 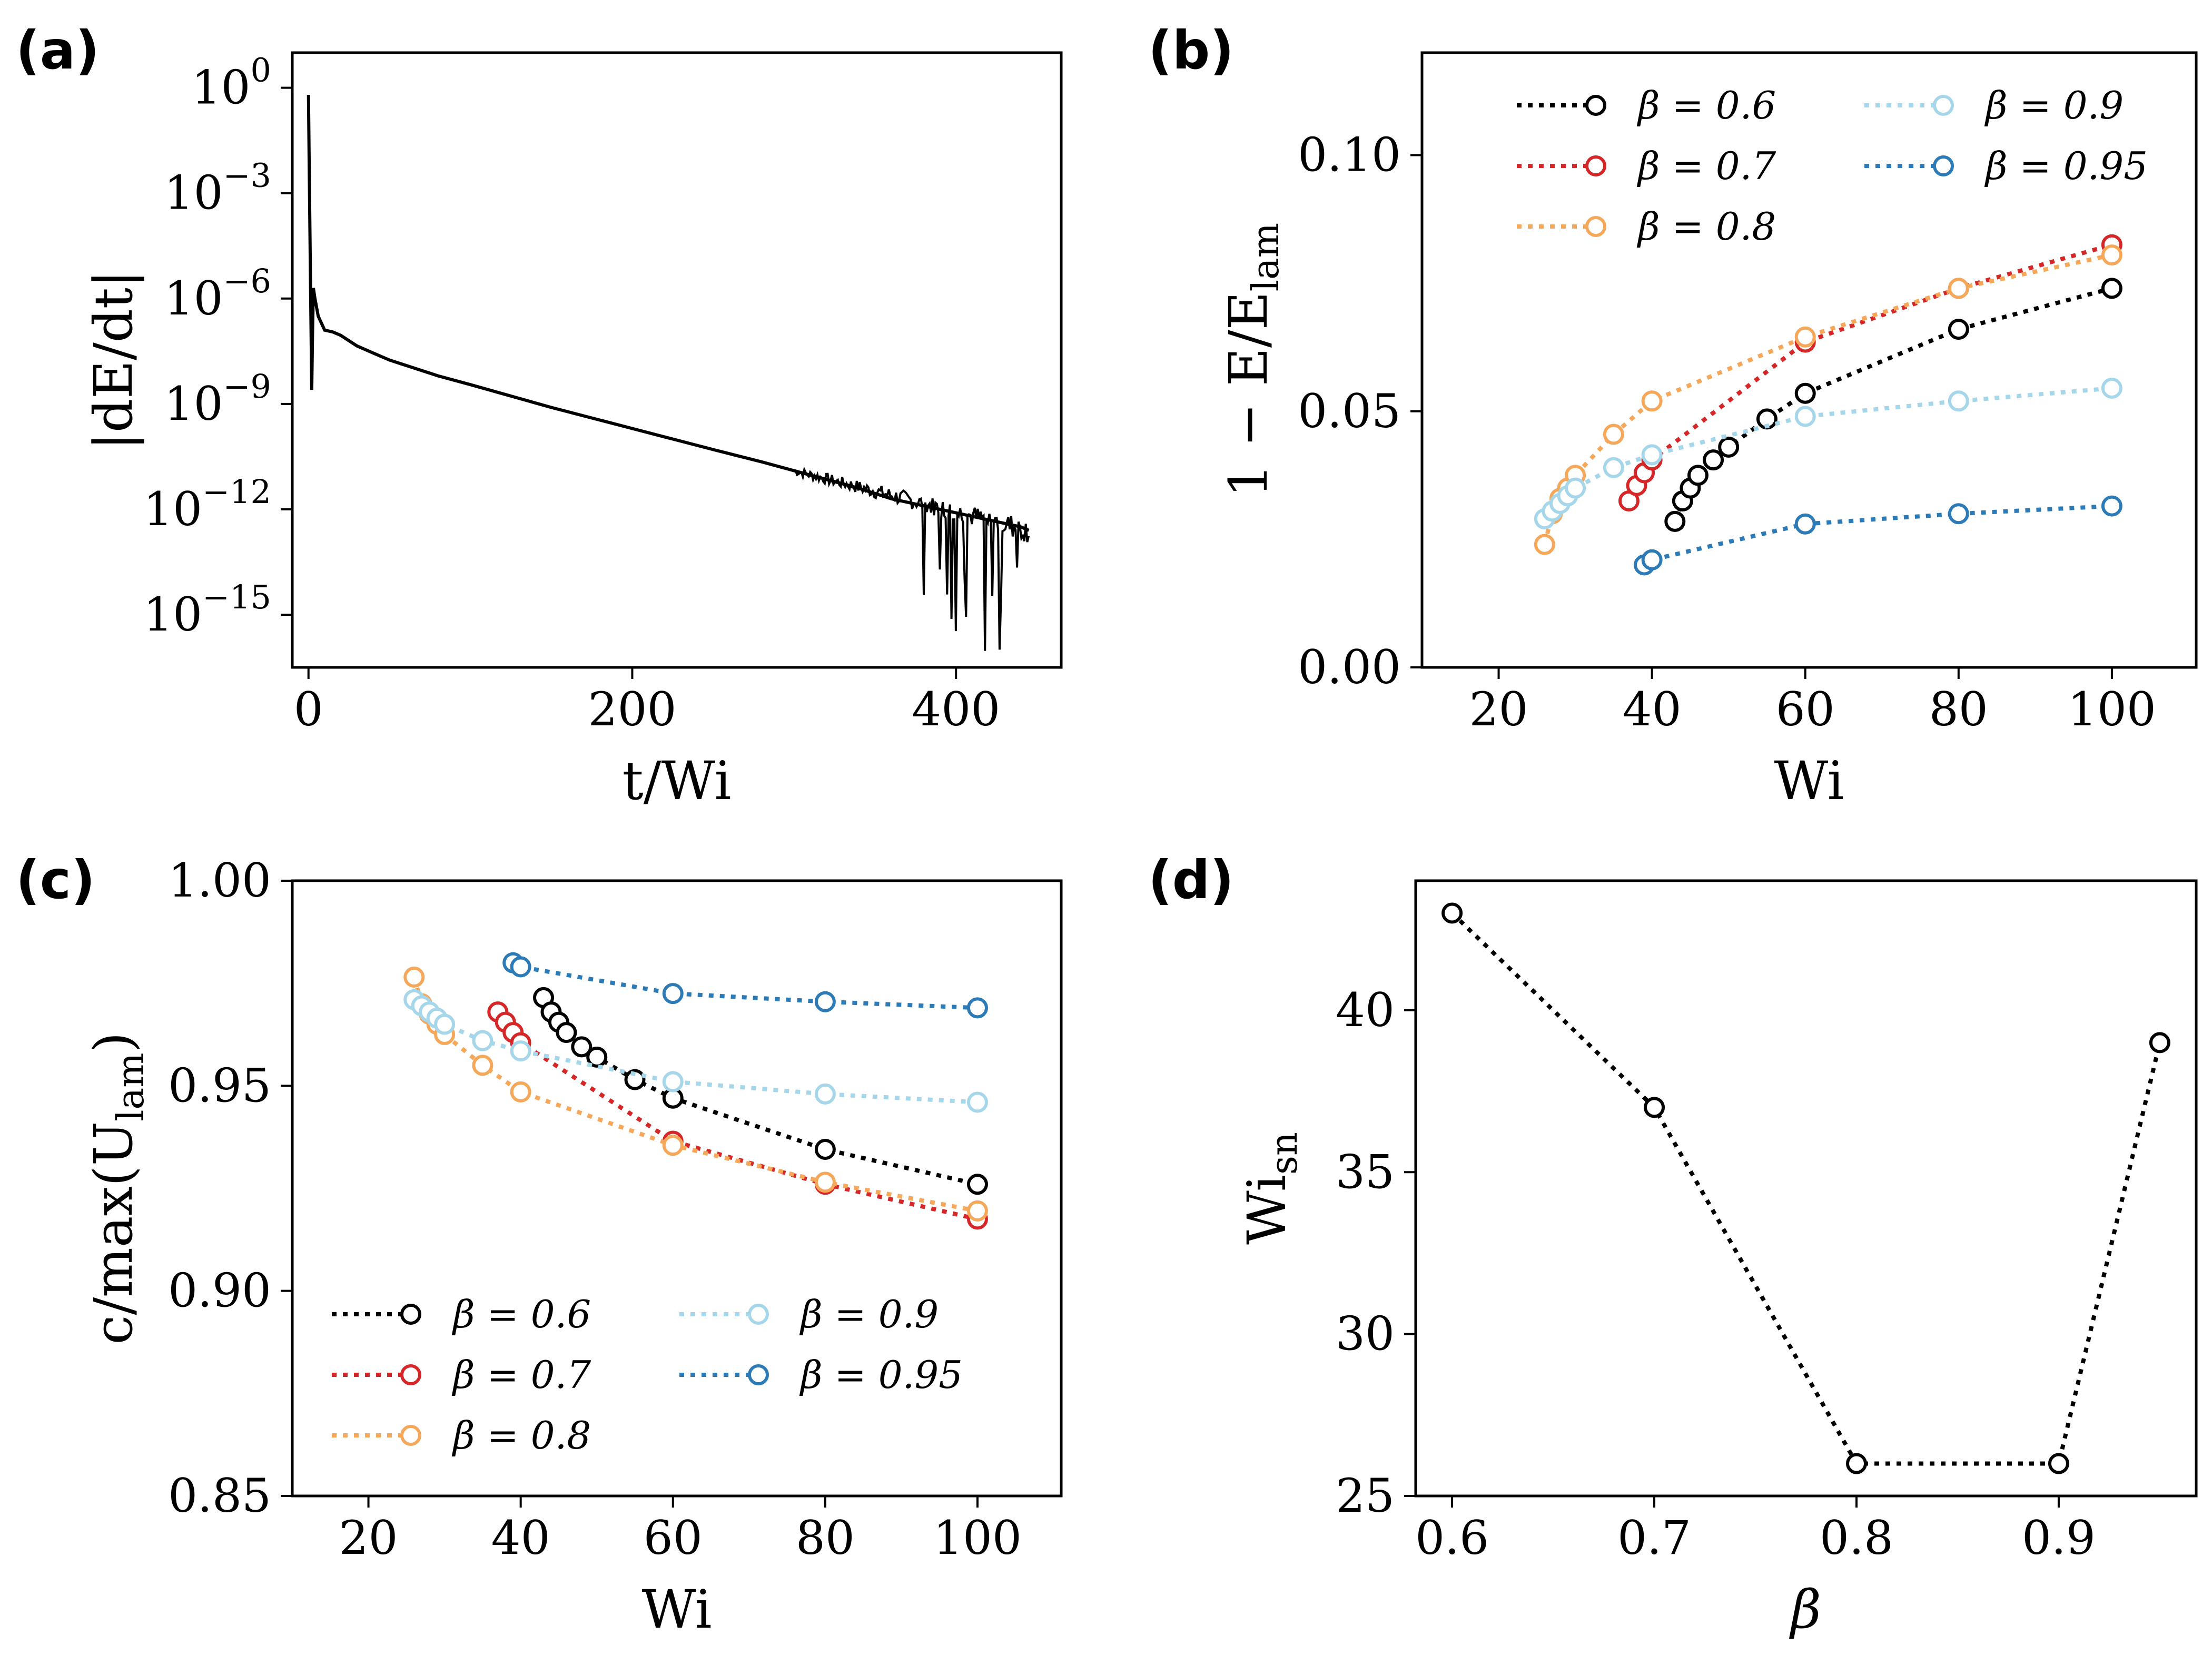 What do you see at coordinates (956, 709) in the screenshot?
I see `x-tick-label: 400` at bounding box center [956, 709].